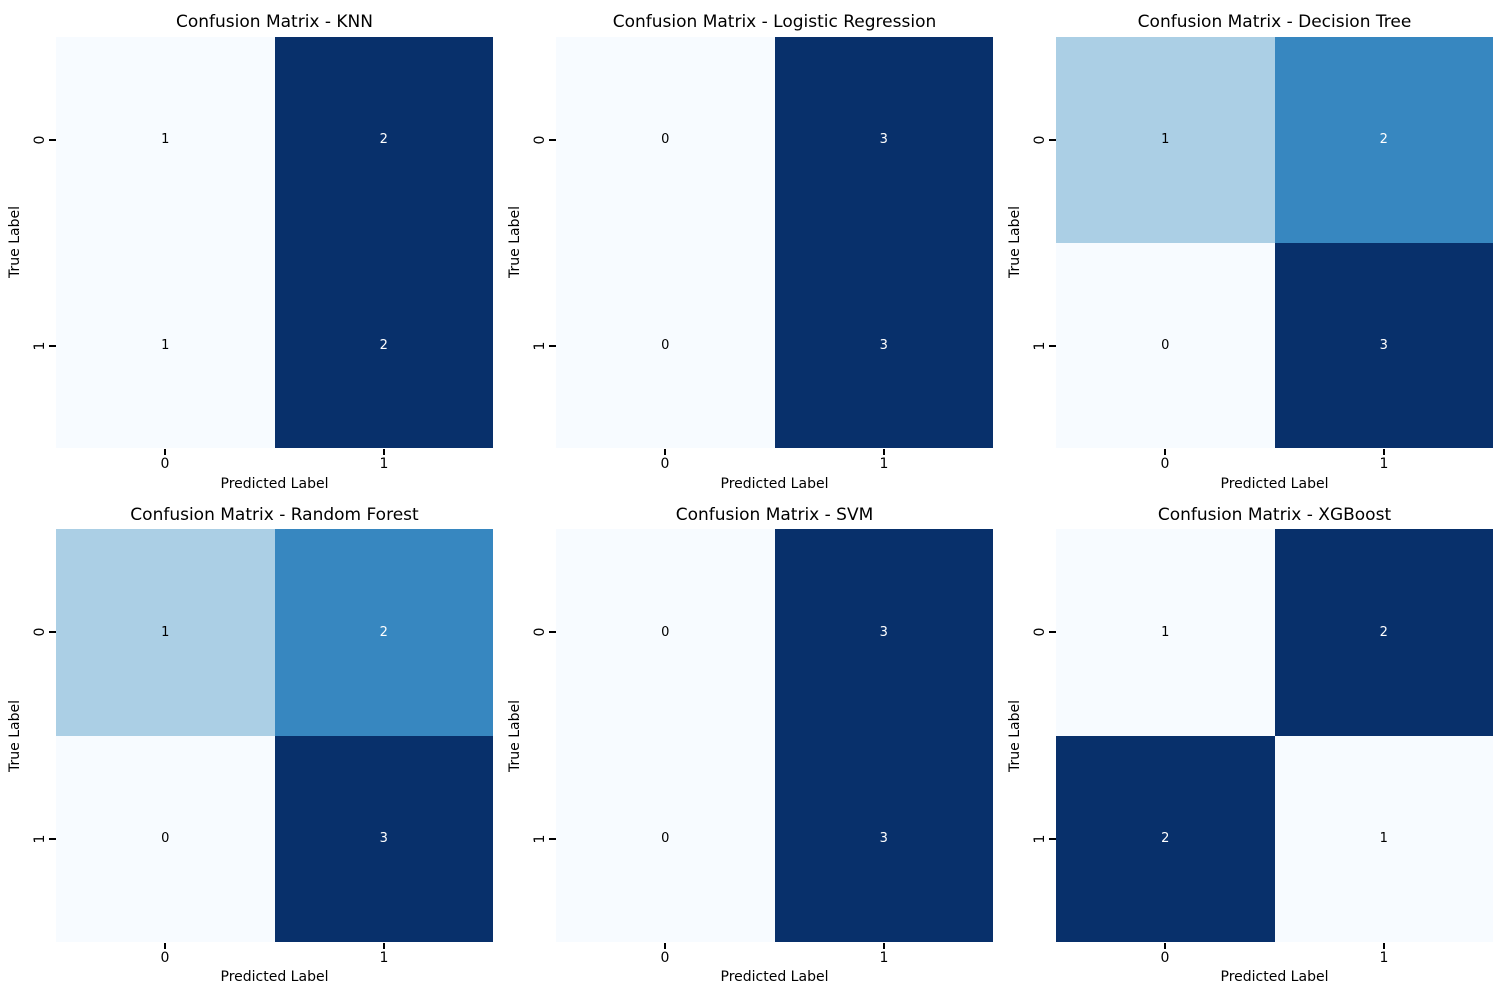  I want to click on heatmap-knn: 1 2 1 2, so click(274, 242).